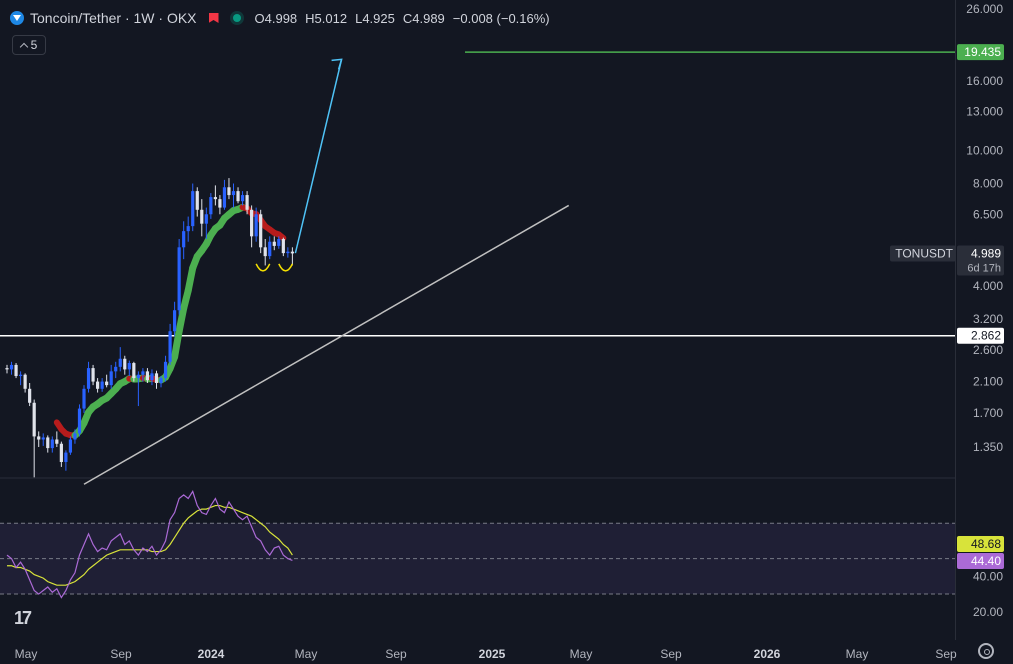 Image resolution: width=1013 pixels, height=664 pixels. I want to click on indicators-toggle-button: 5, so click(29, 45).